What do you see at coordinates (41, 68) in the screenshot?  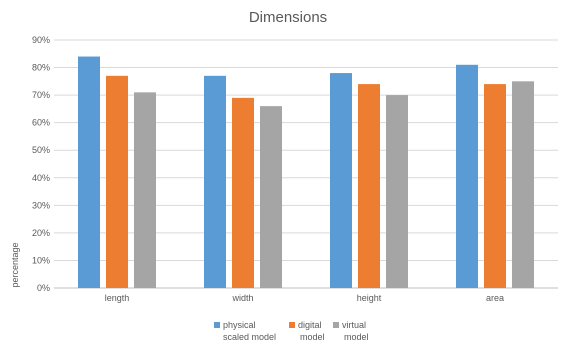 I see `y-tick-label: 80%` at bounding box center [41, 68].